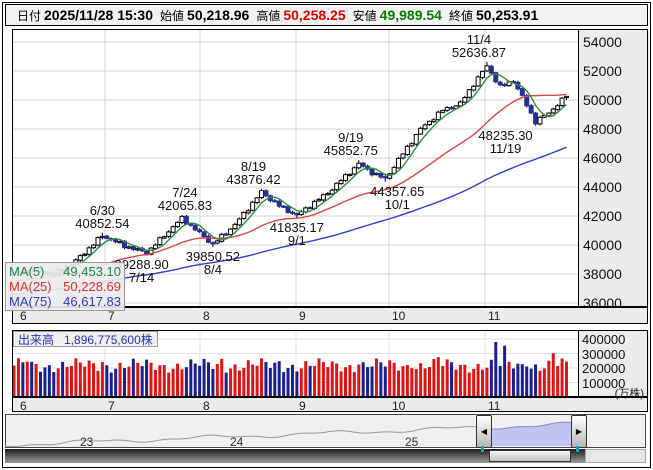 The width and height of the screenshot is (653, 470). Describe the element at coordinates (530, 425) in the screenshot. I see `navigator-line-selected` at that location.